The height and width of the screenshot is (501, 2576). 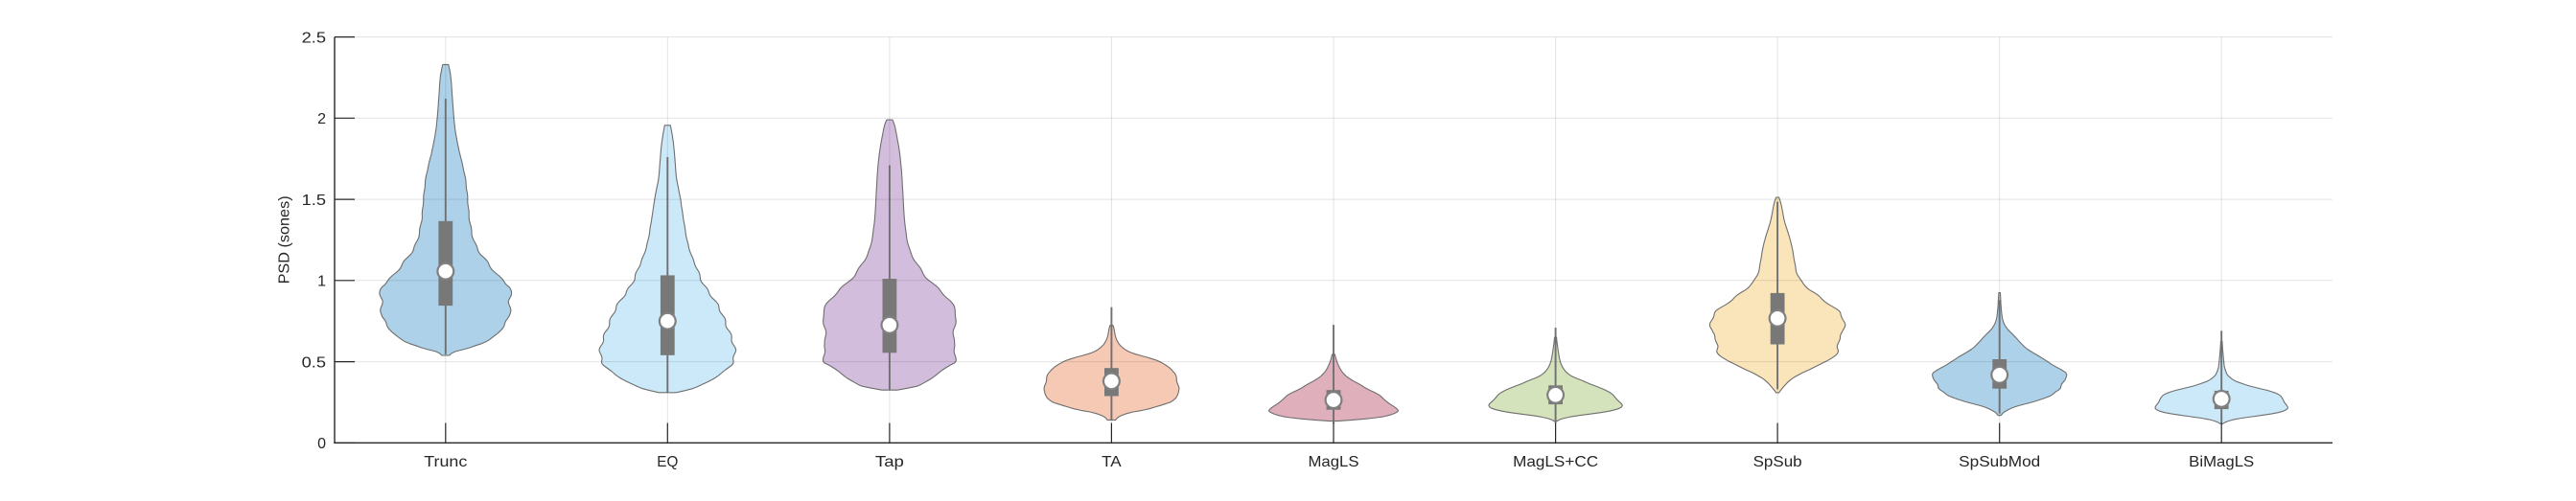 I want to click on svg-text: 1.5, so click(x=315, y=201).